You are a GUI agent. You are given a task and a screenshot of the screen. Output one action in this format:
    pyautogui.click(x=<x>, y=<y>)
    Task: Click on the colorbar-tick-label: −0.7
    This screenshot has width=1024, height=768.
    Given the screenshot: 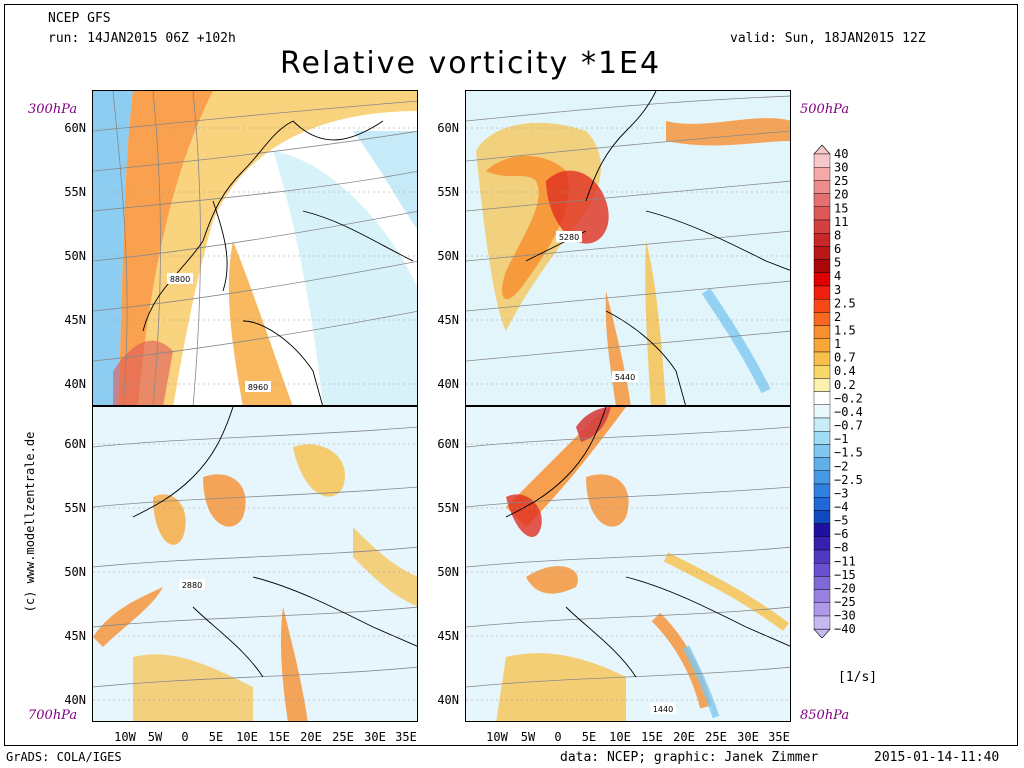 What is the action you would take?
    pyautogui.click(x=848, y=426)
    